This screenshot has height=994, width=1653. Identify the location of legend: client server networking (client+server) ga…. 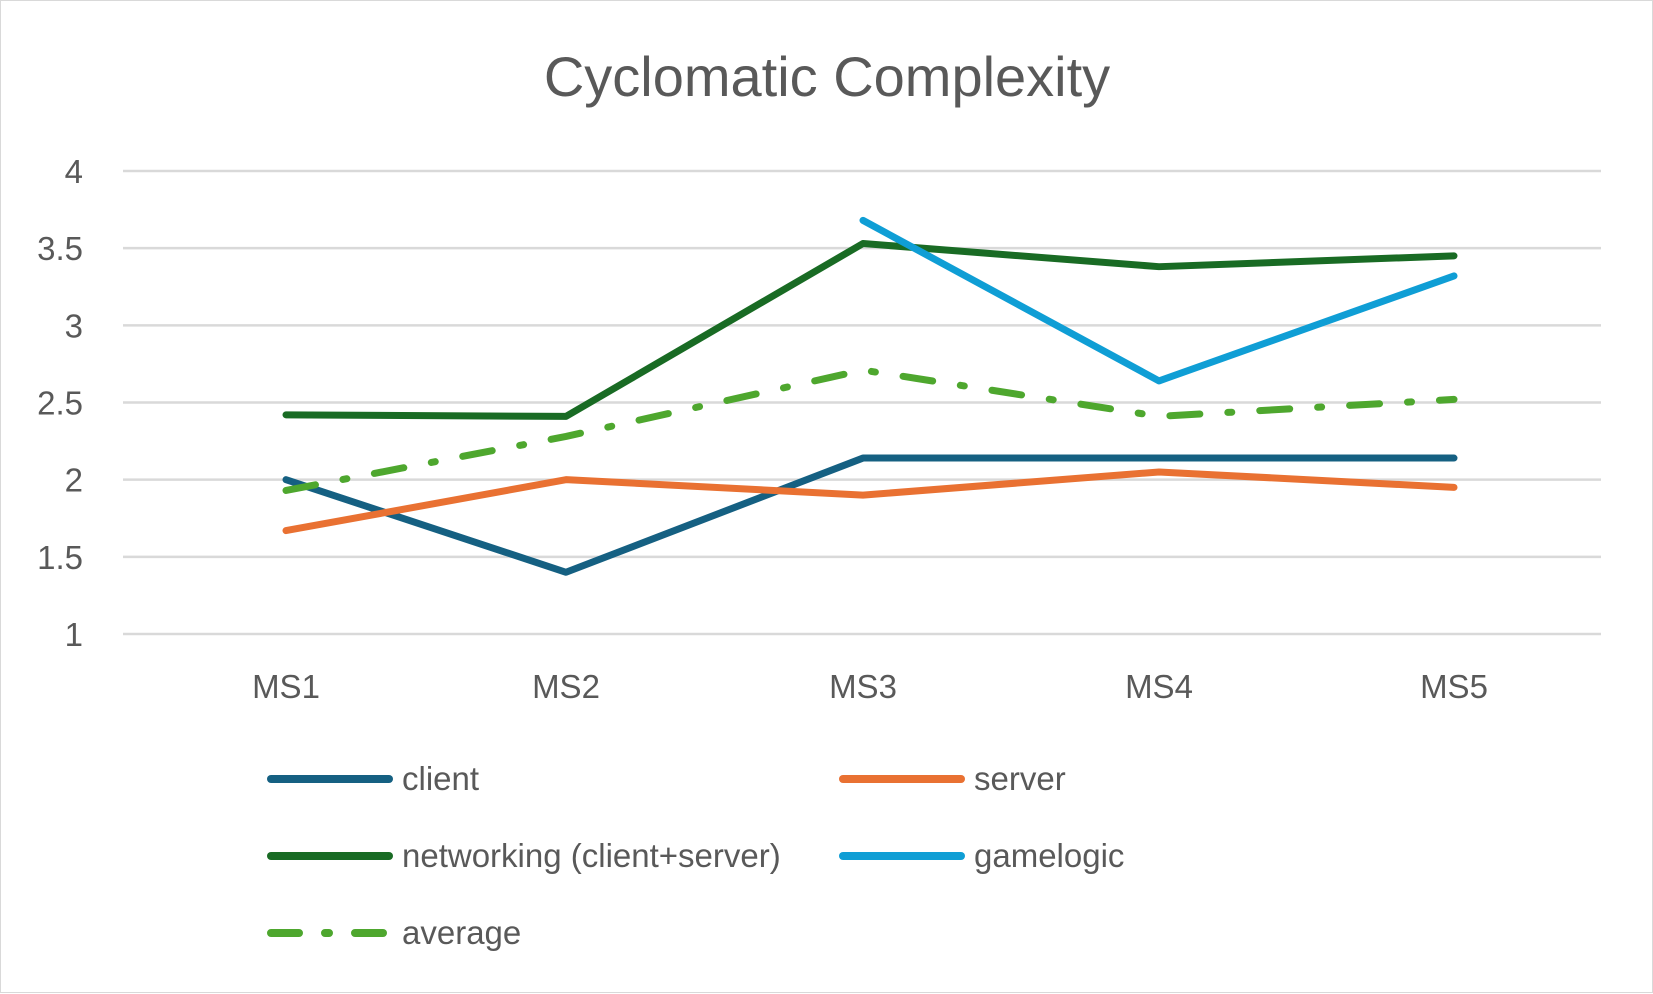
(695, 855).